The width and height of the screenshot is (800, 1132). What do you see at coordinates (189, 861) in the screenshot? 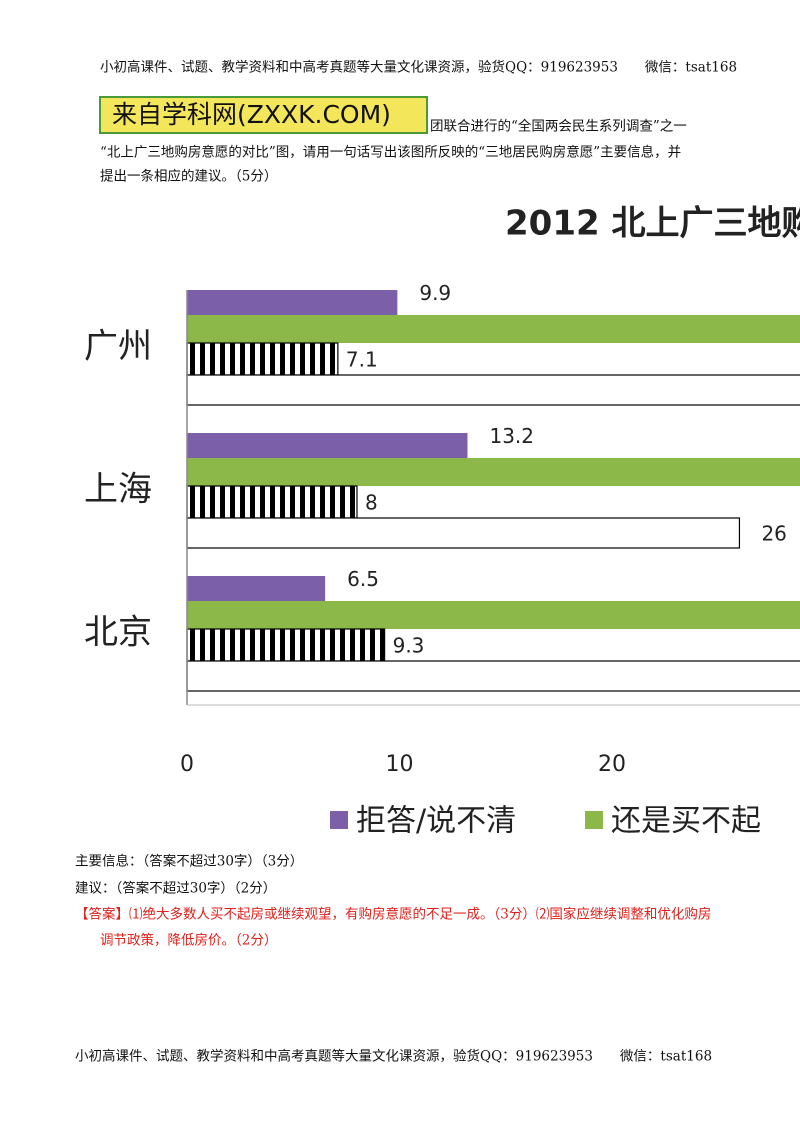
I see `body-line: 主要信息：（答案不超过30字）（3分）` at bounding box center [189, 861].